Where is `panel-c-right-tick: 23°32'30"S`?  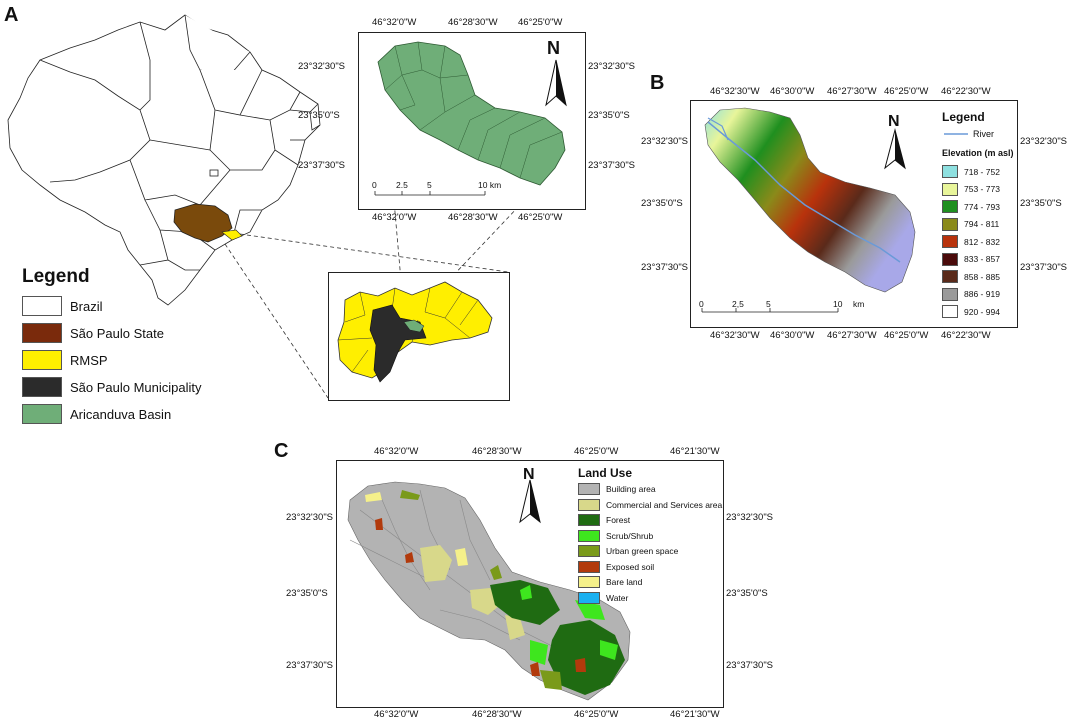
panel-c-right-tick: 23°32'30"S is located at coordinates (750, 517).